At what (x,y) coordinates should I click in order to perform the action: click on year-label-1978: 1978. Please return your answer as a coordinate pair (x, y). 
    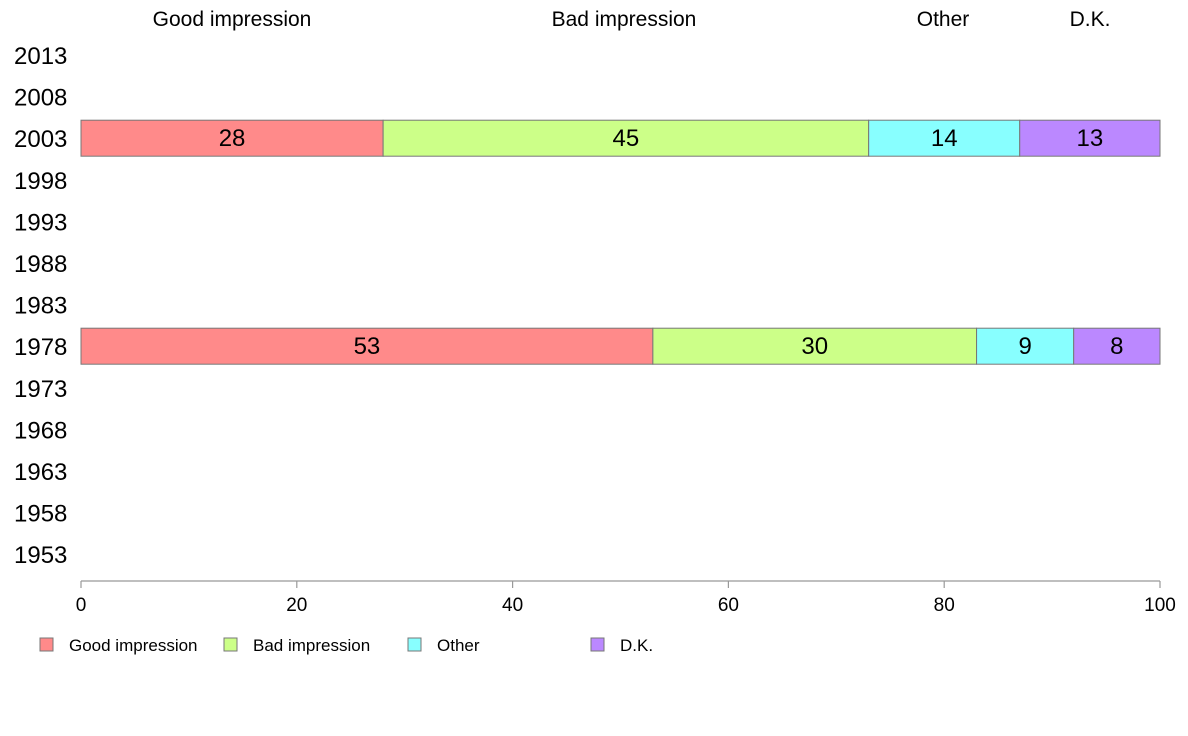
    Looking at the image, I should click on (40, 347).